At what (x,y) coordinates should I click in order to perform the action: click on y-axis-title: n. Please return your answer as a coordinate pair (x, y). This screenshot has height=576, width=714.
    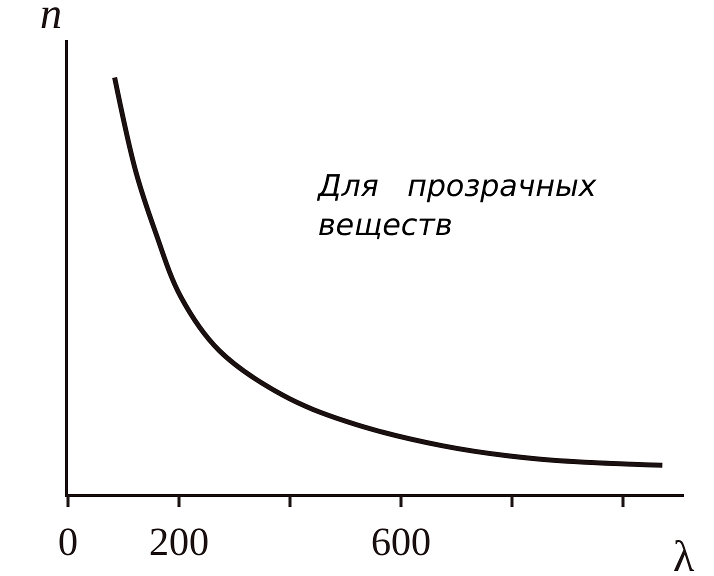
    Looking at the image, I should click on (51, 19).